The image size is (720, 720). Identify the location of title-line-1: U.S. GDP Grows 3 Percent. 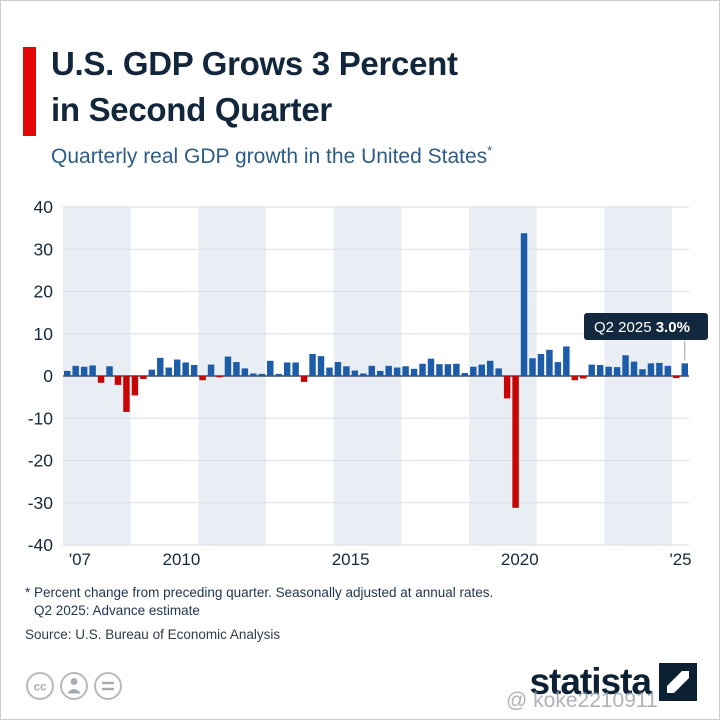
(254, 63).